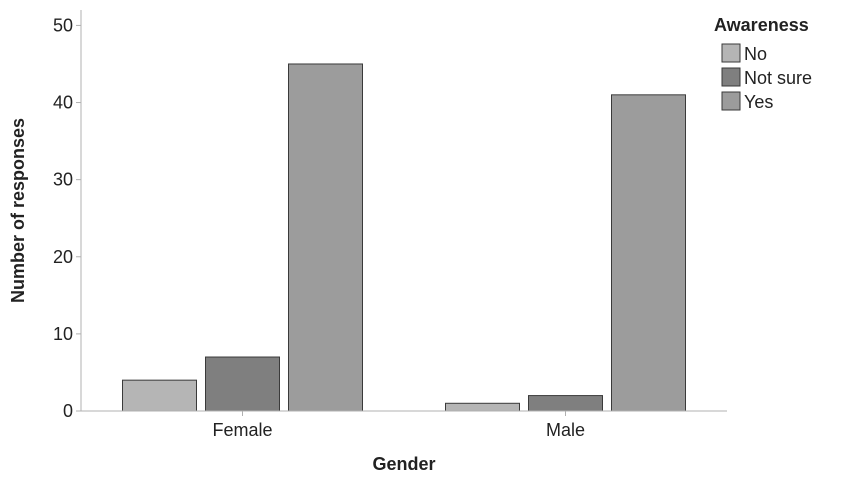 Image resolution: width=851 pixels, height=479 pixels. What do you see at coordinates (758, 102) in the screenshot?
I see `legend-label: Yes` at bounding box center [758, 102].